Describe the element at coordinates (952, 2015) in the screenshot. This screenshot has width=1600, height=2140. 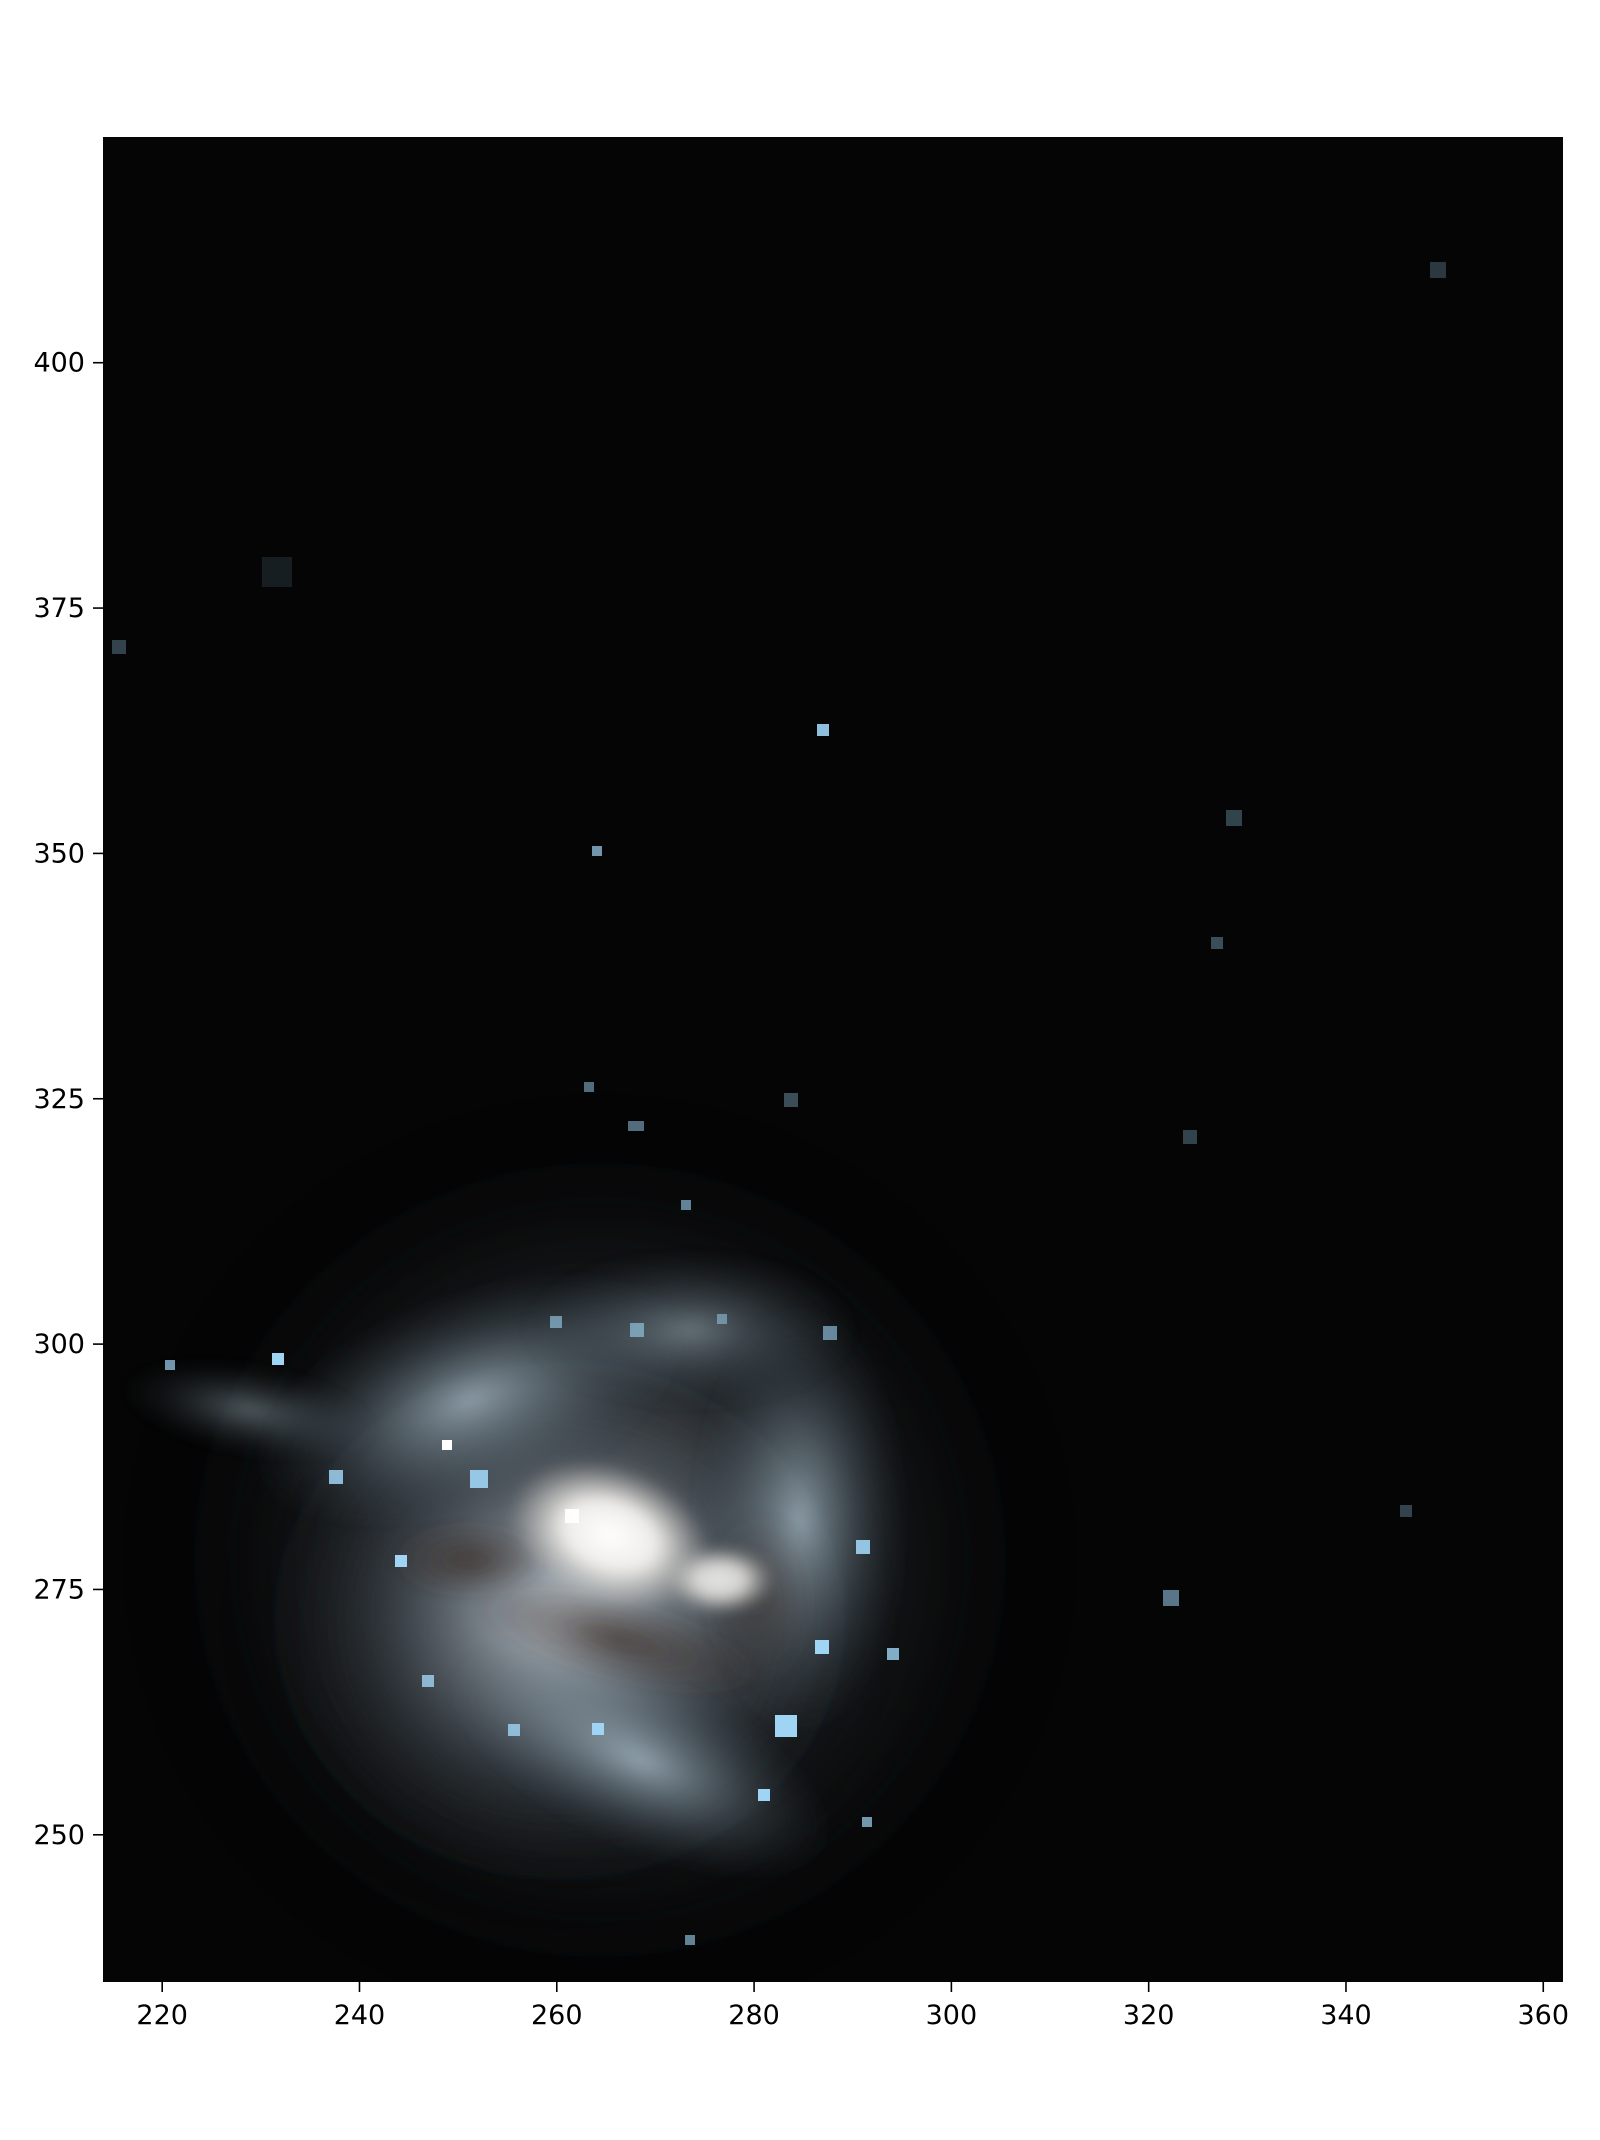
I see `x-tick-label: 300` at that location.